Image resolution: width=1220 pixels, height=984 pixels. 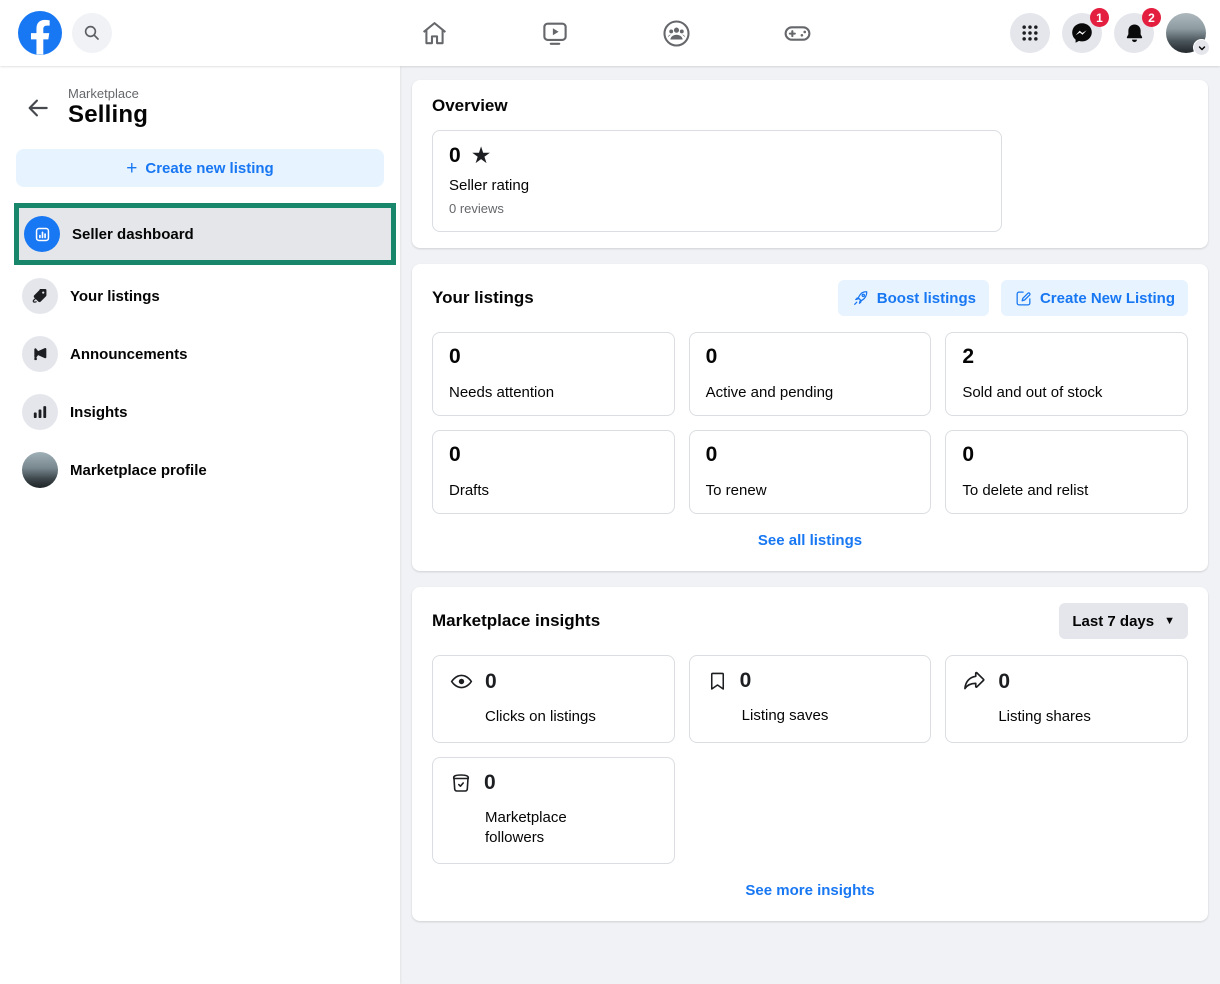 I want to click on megaphone-icon, so click(x=40, y=354).